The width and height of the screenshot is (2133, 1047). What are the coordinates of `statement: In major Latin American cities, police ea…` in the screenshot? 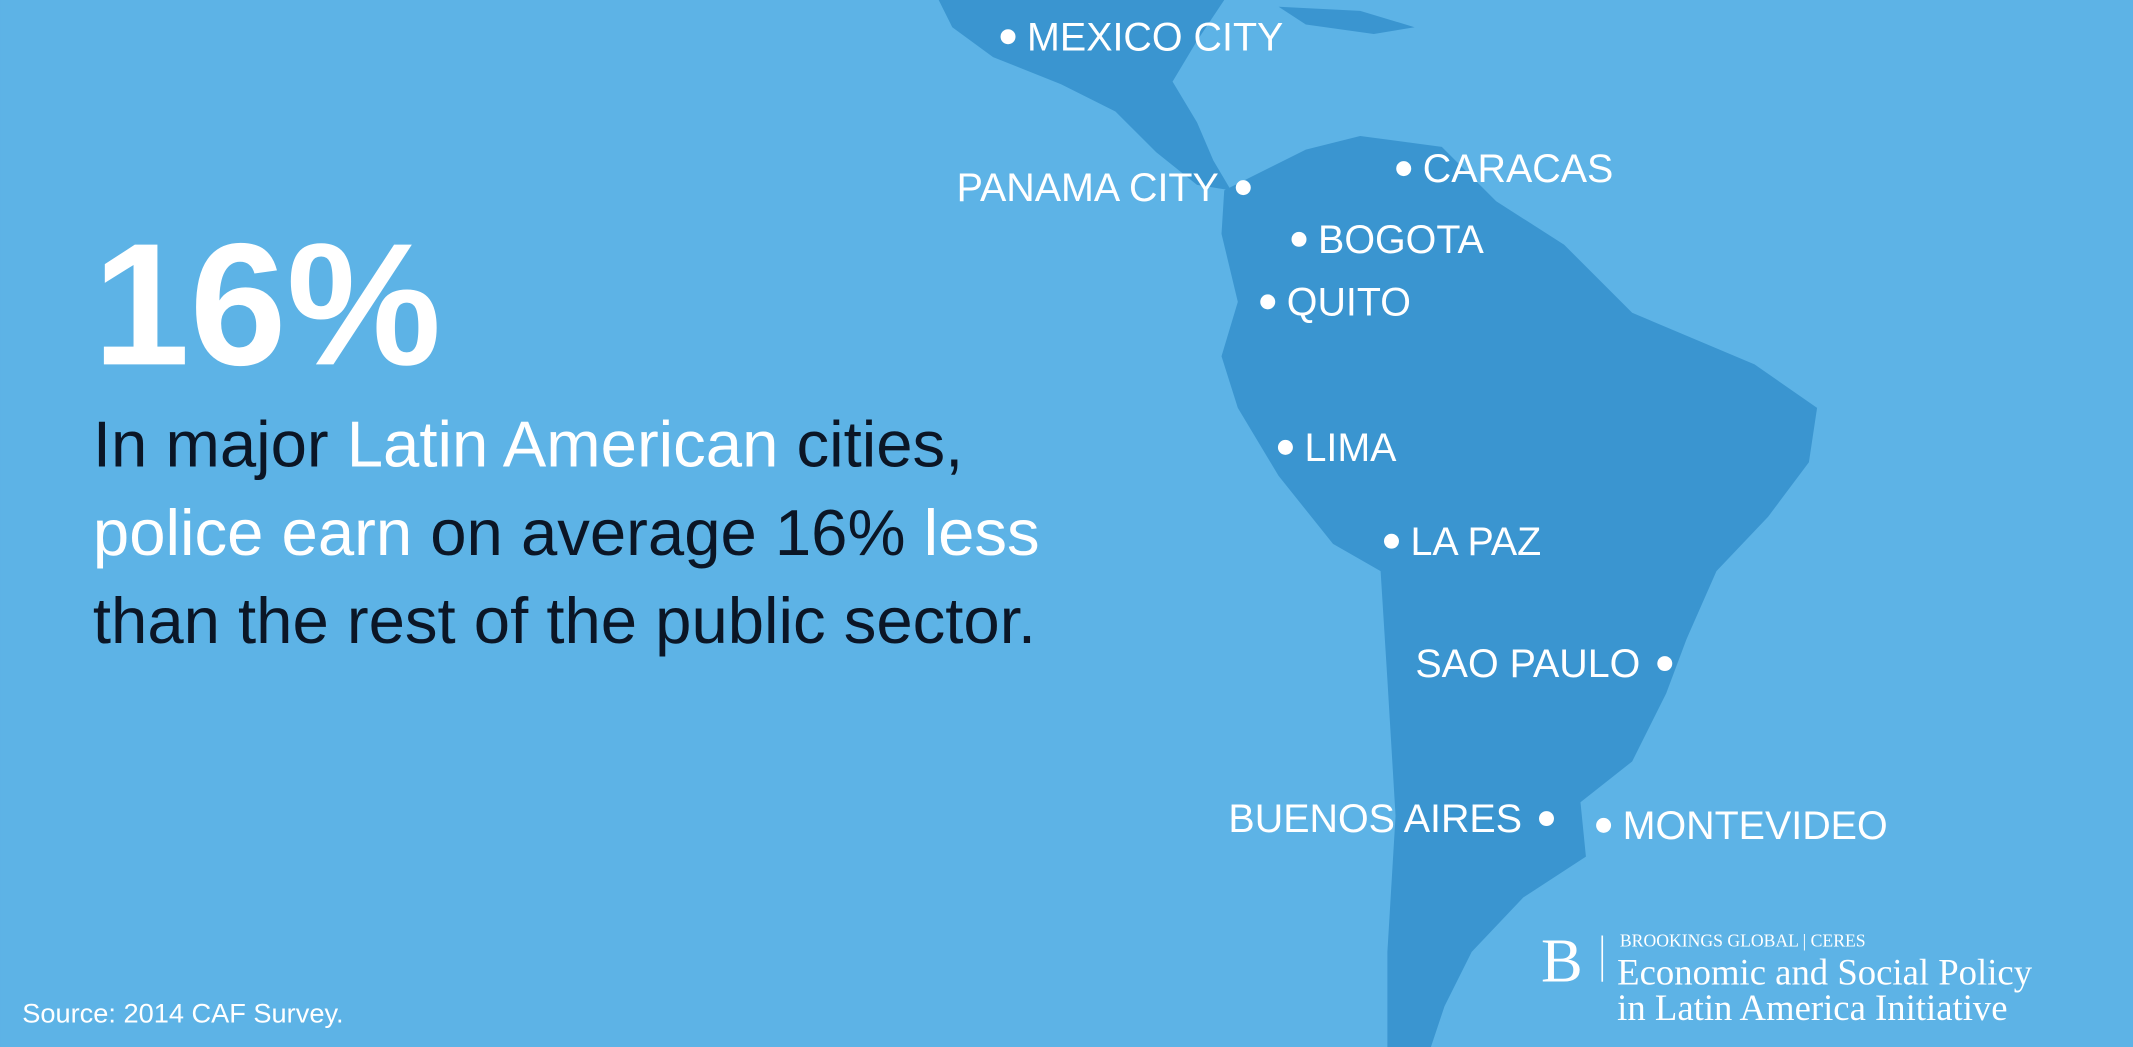 It's located at (566, 532).